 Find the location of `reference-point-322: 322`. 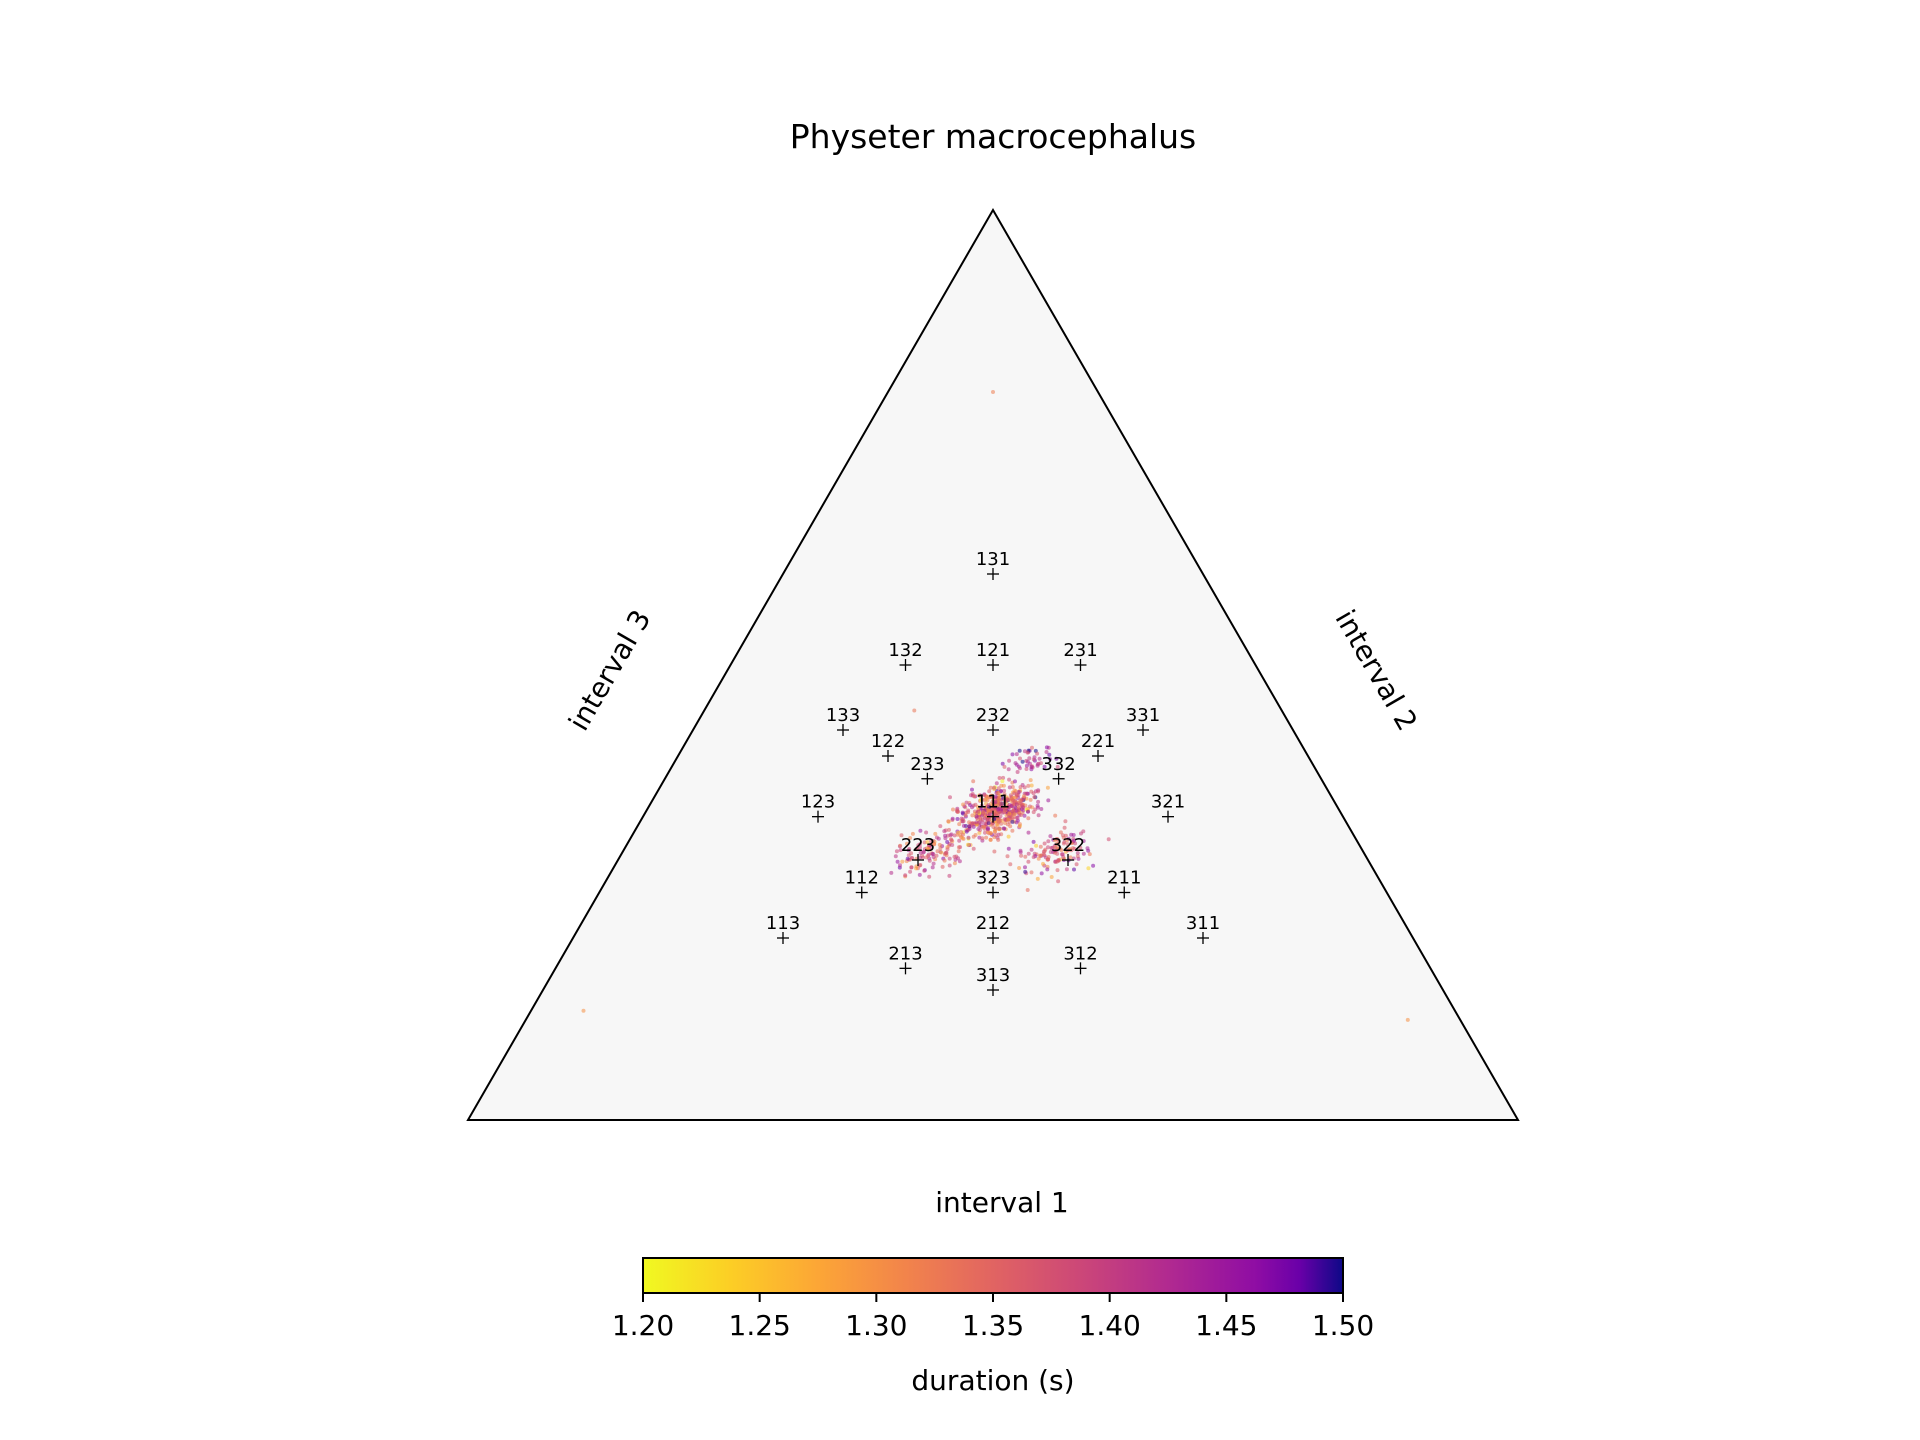

reference-point-322: 322 is located at coordinates (1068, 850).